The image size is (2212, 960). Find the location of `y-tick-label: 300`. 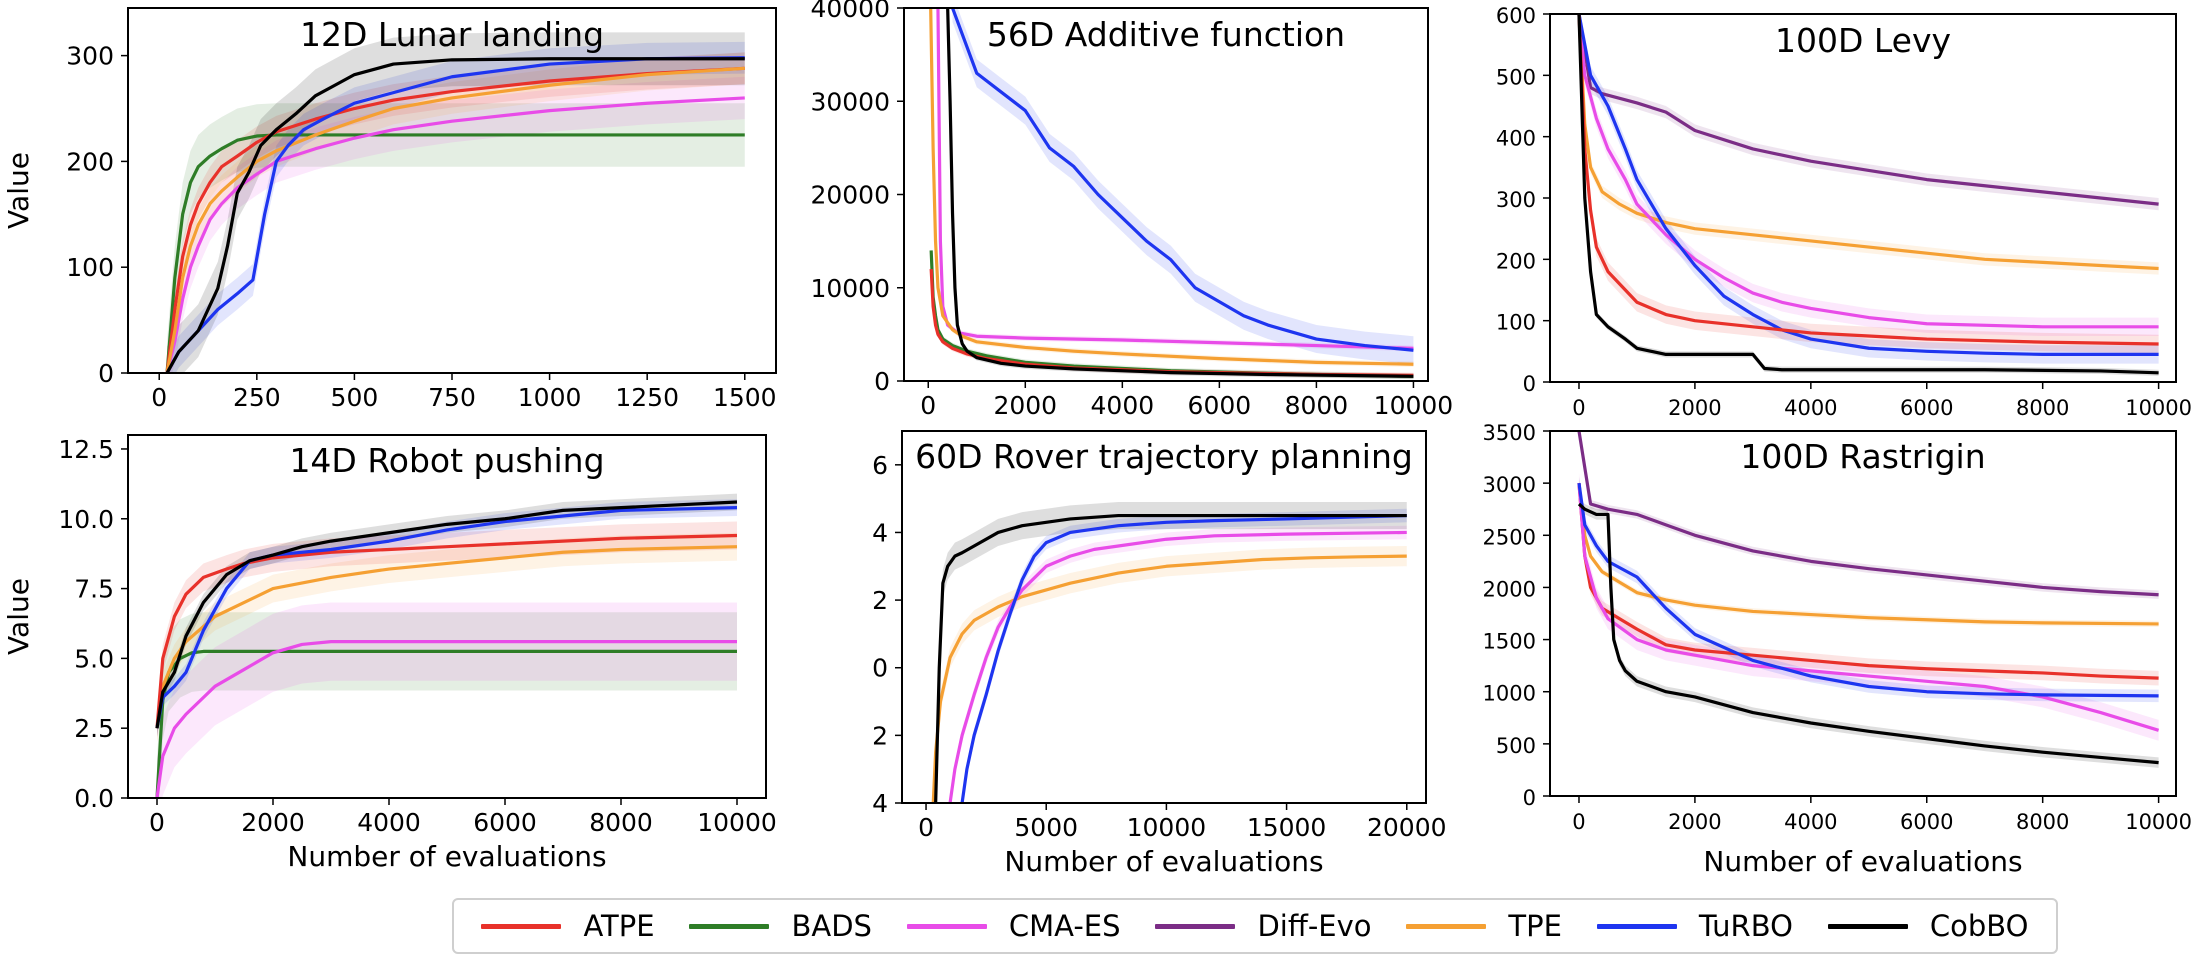

y-tick-label: 300 is located at coordinates (1516, 200).